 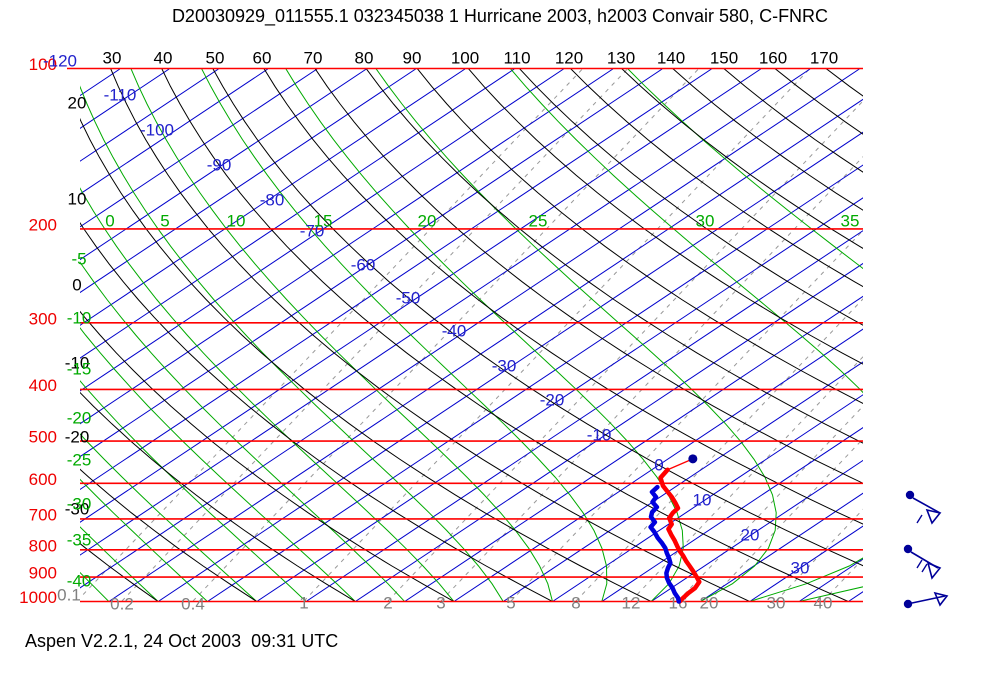 I want to click on pressure-label: 800, so click(x=43, y=545).